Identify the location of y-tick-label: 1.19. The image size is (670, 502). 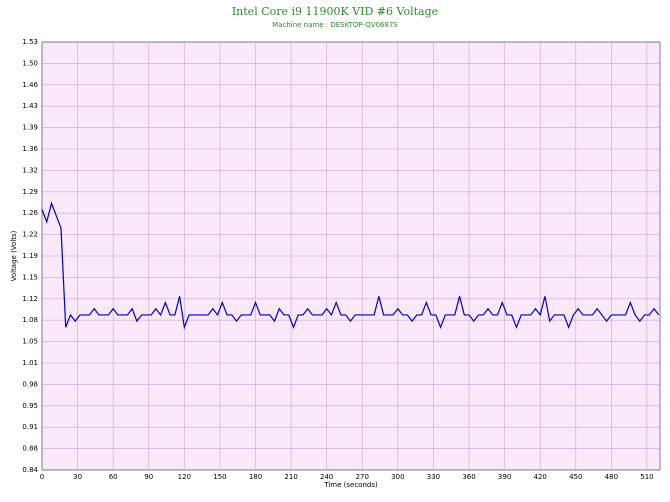
(30, 256).